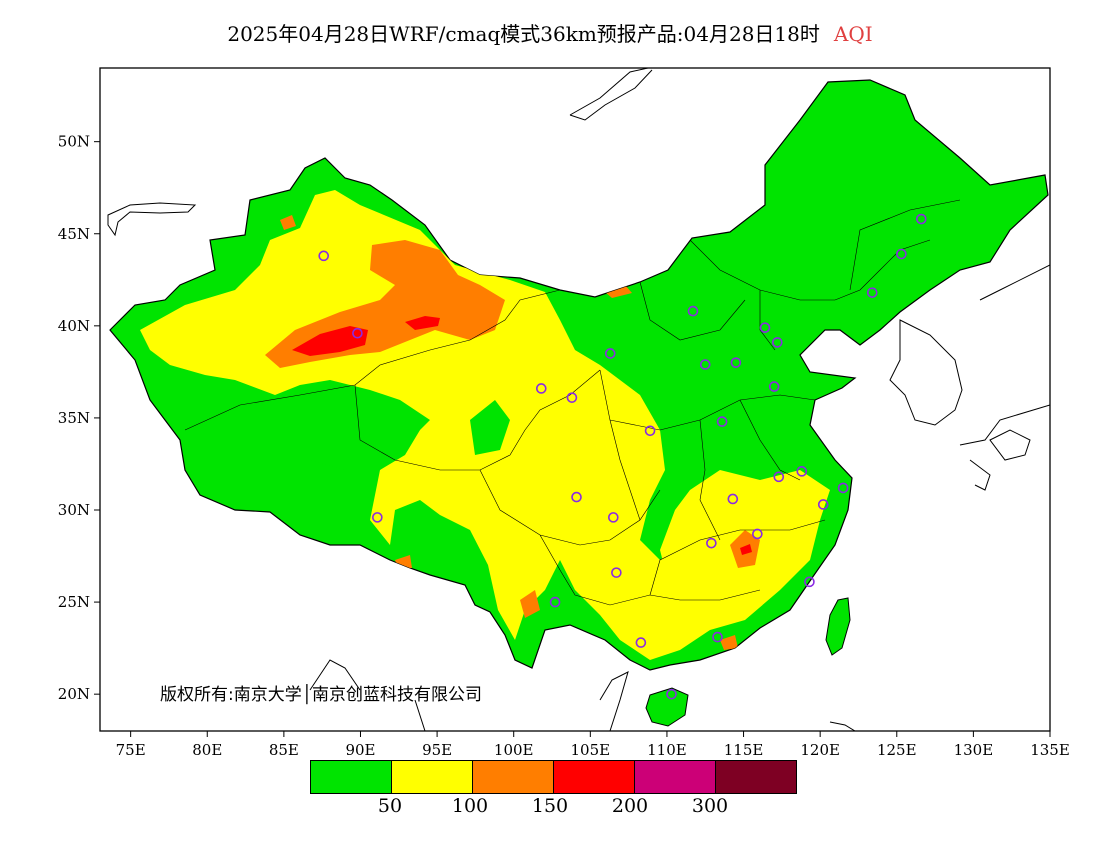 Image resolution: width=1100 pixels, height=850 pixels. Describe the element at coordinates (838, 626) in the screenshot. I see `taiwan-outline` at that location.